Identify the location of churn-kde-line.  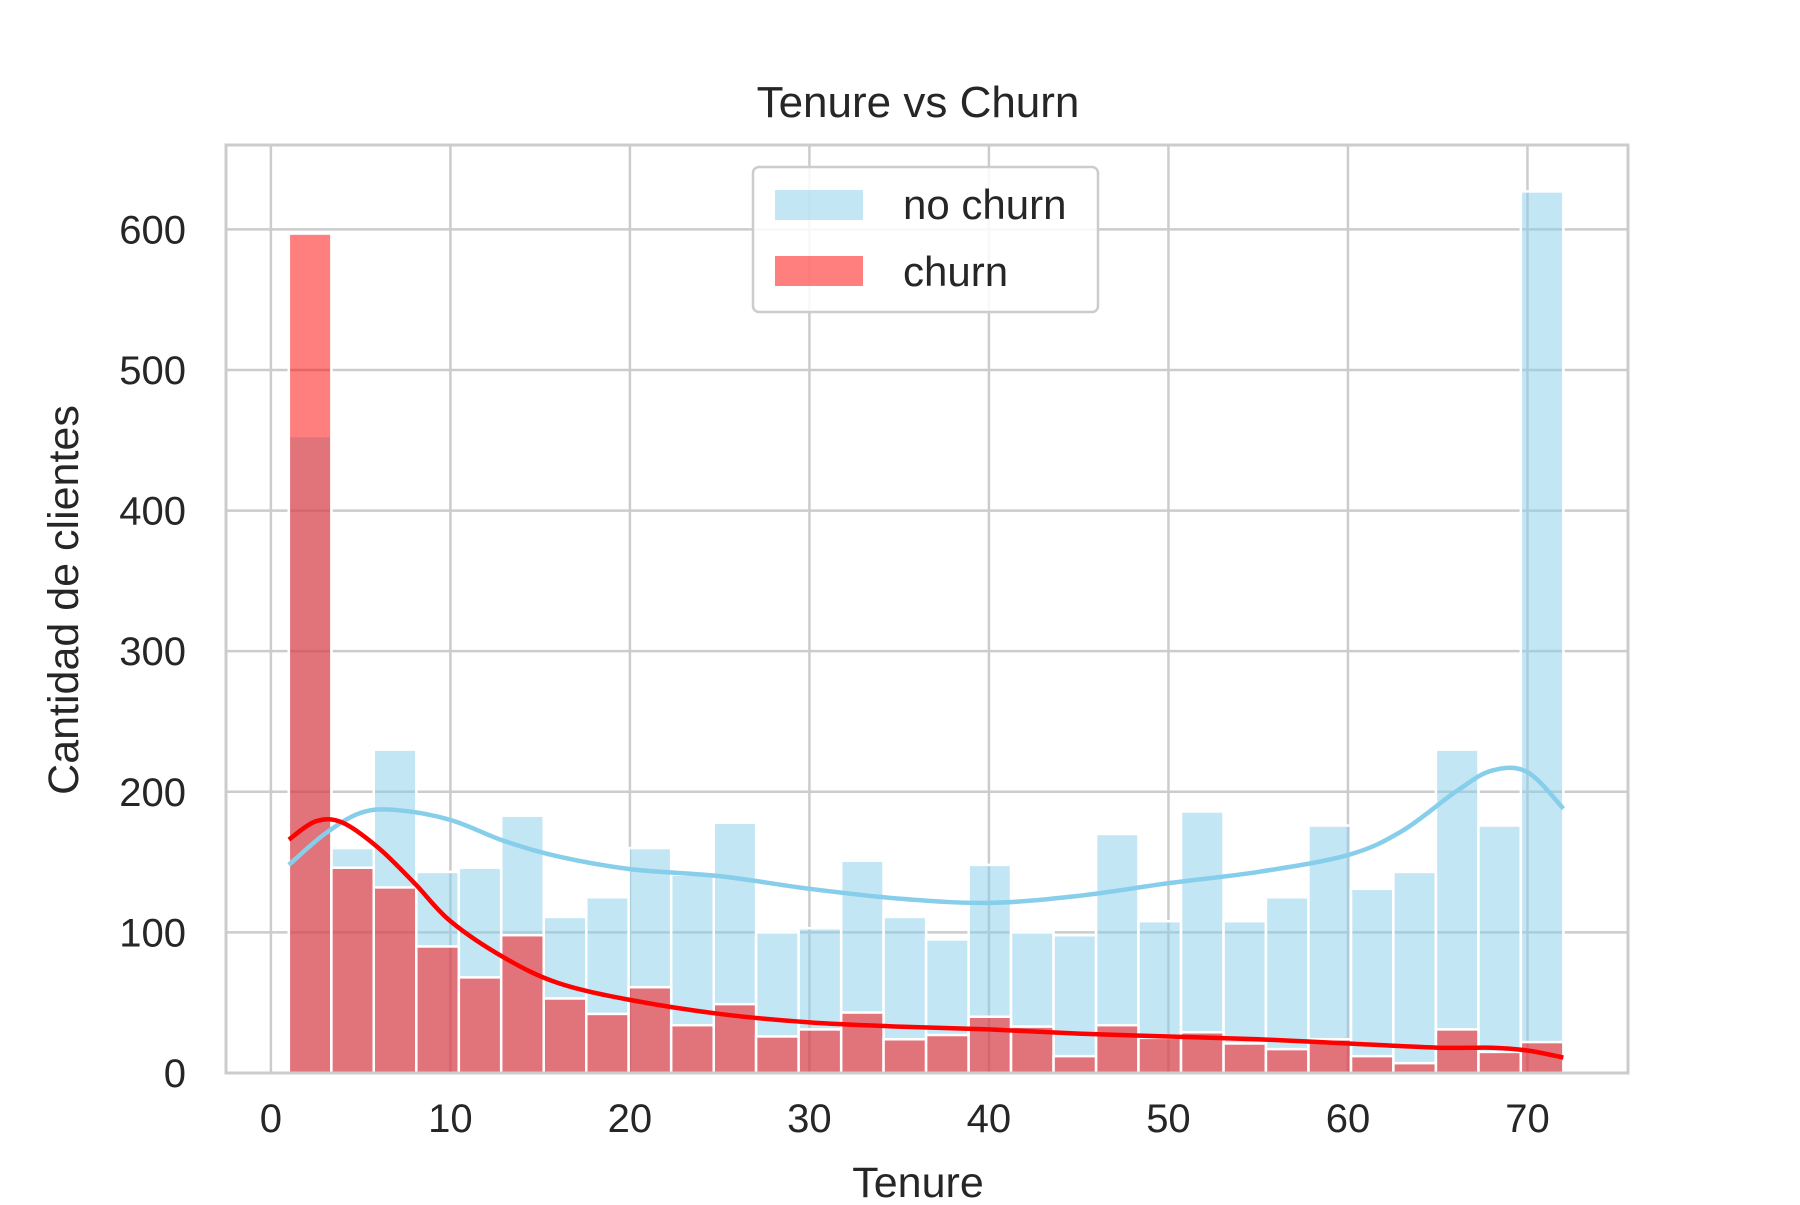
(925, 938).